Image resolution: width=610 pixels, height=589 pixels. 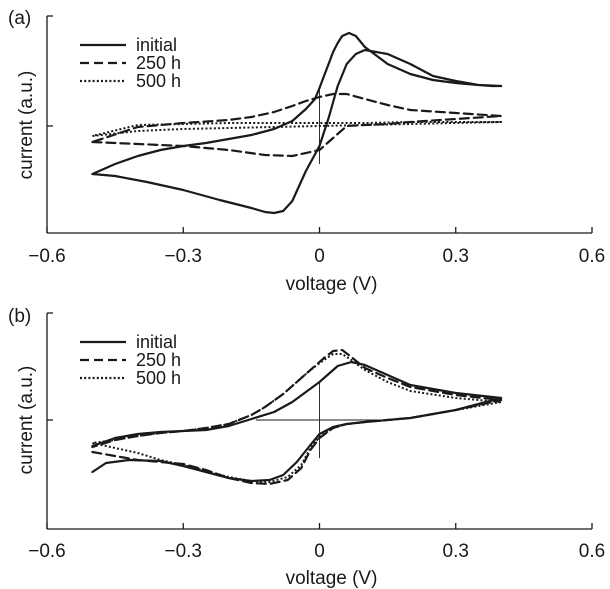 I want to click on panel-label: (a), so click(x=19, y=18).